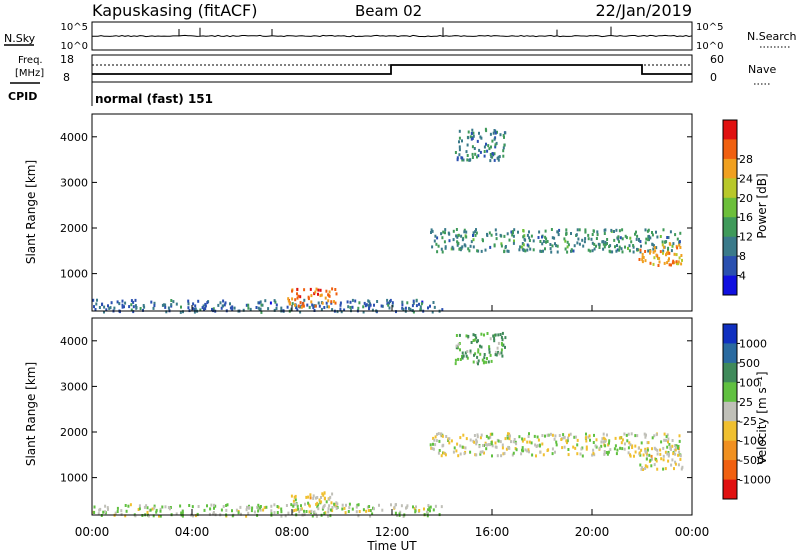 The width and height of the screenshot is (800, 554). Describe the element at coordinates (746, 159) in the screenshot. I see `colorbar-tick-label: 28` at that location.